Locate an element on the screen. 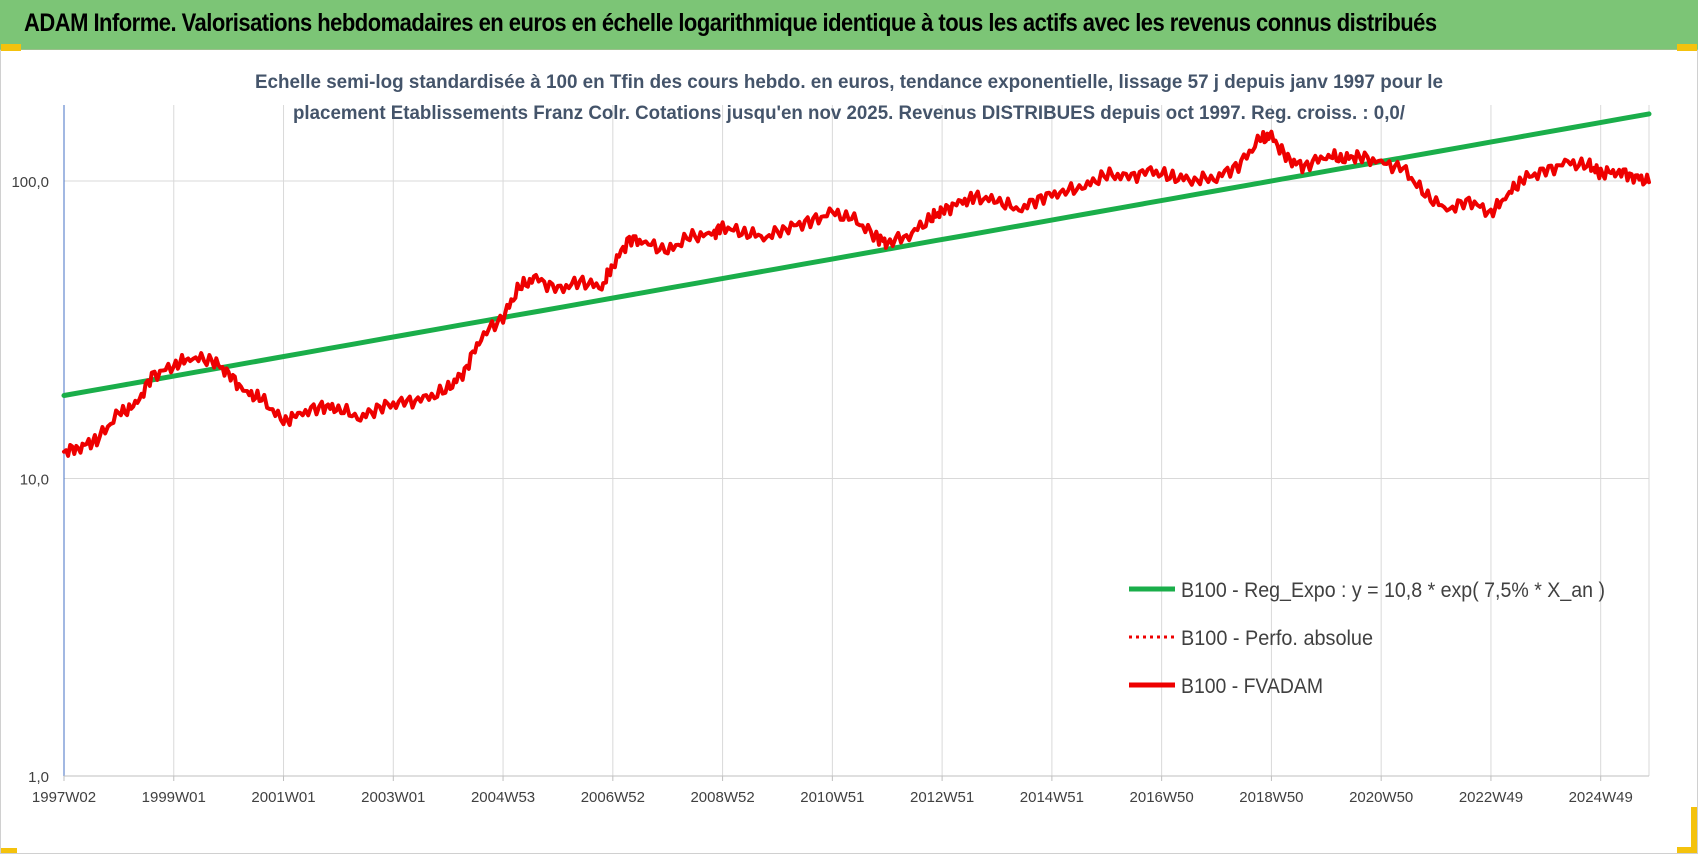  x-tick-label: 2024W49 is located at coordinates (1601, 797).